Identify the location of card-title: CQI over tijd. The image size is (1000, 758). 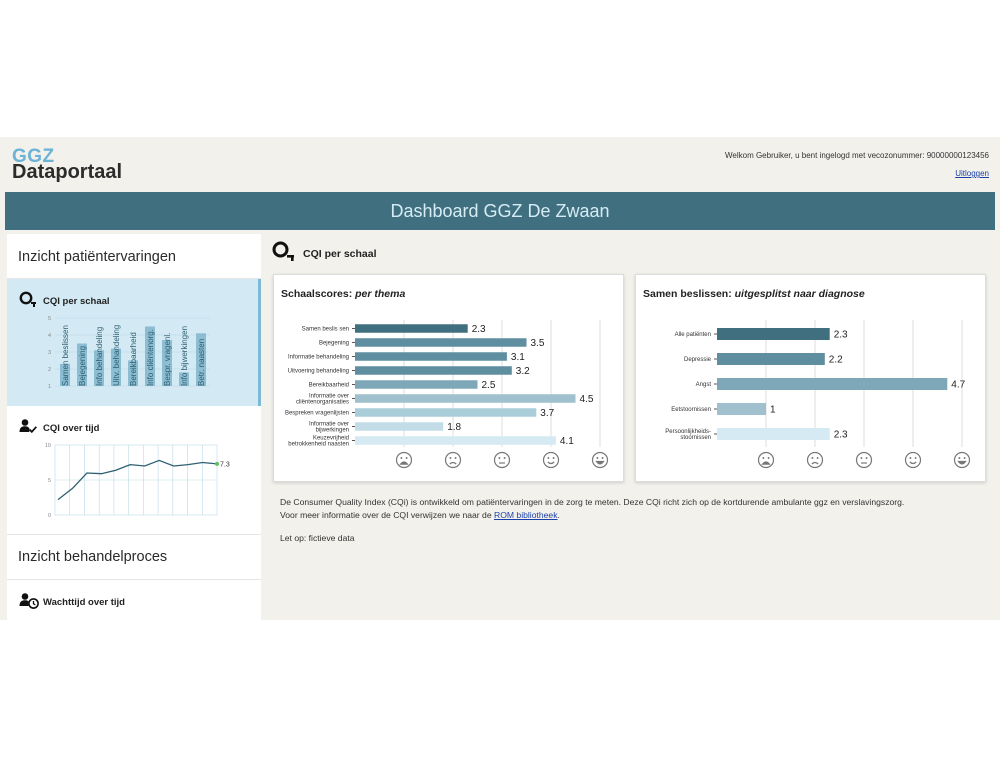
(71, 428).